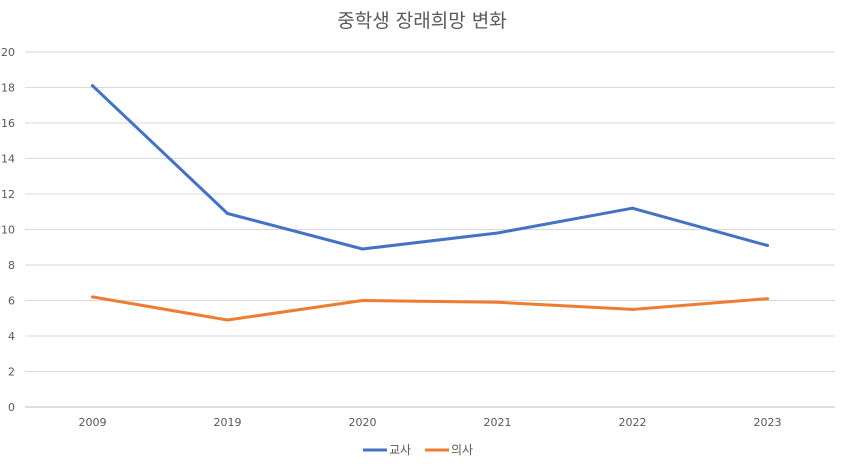 The image size is (845, 464). I want to click on y-tick-label: 14, so click(8, 159).